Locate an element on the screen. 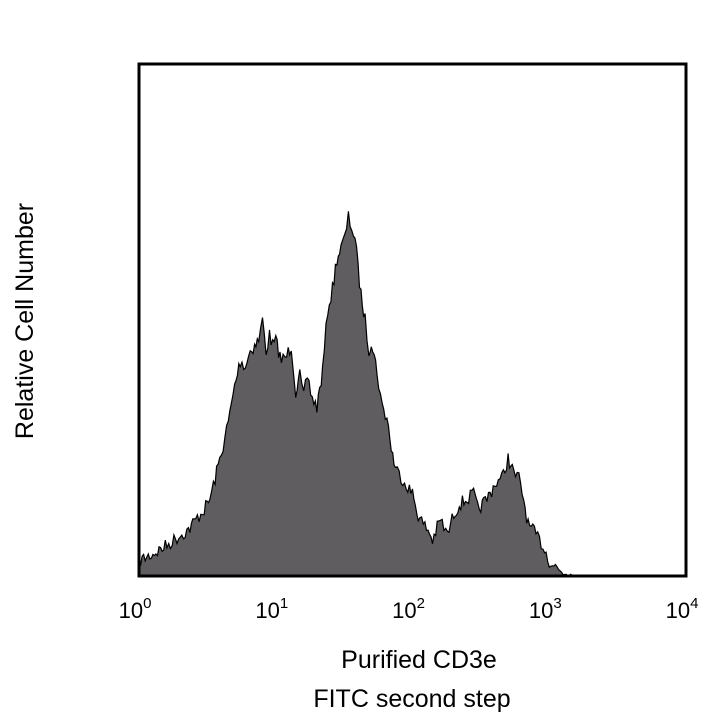 This screenshot has width=720, height=720. x-axis-ticks: 10⁰ 10¹ 10² 10³ 10⁴ is located at coordinates (409, 609).